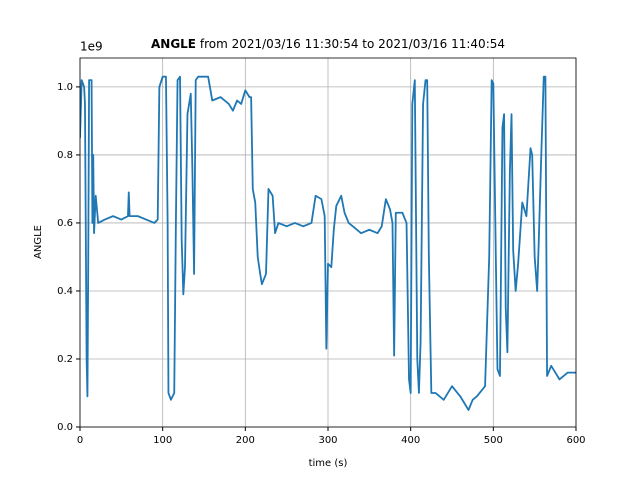 The height and width of the screenshot is (480, 640). Describe the element at coordinates (65, 291) in the screenshot. I see `y-tick-label: 0.4` at that location.